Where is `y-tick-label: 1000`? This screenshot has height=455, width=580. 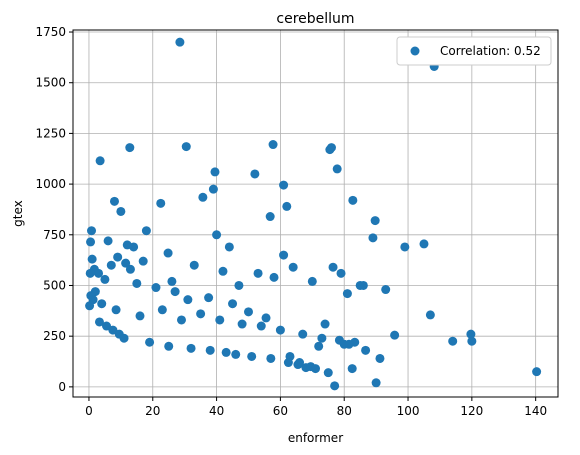 y-tick-label: 1000 is located at coordinates (50, 184).